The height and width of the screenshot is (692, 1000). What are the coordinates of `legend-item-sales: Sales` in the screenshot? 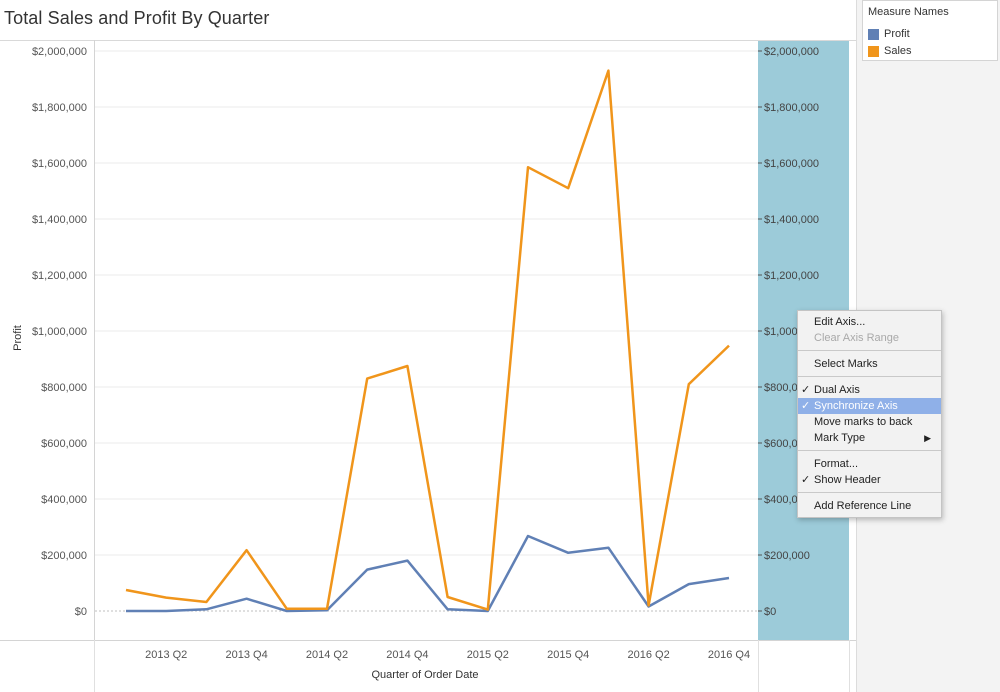 It's located at (890, 51).